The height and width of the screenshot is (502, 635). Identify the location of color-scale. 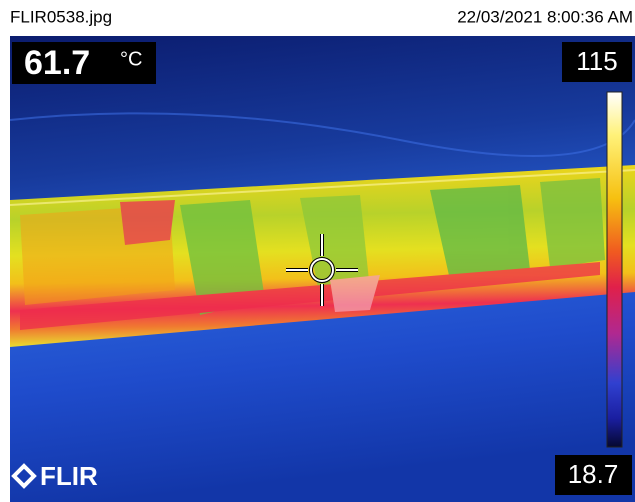
(614, 269).